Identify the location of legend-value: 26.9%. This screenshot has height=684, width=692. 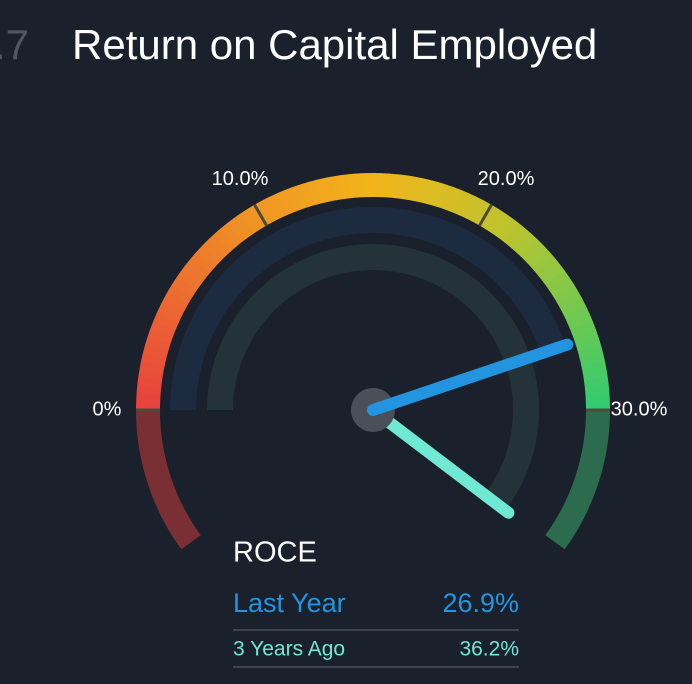
(480, 603).